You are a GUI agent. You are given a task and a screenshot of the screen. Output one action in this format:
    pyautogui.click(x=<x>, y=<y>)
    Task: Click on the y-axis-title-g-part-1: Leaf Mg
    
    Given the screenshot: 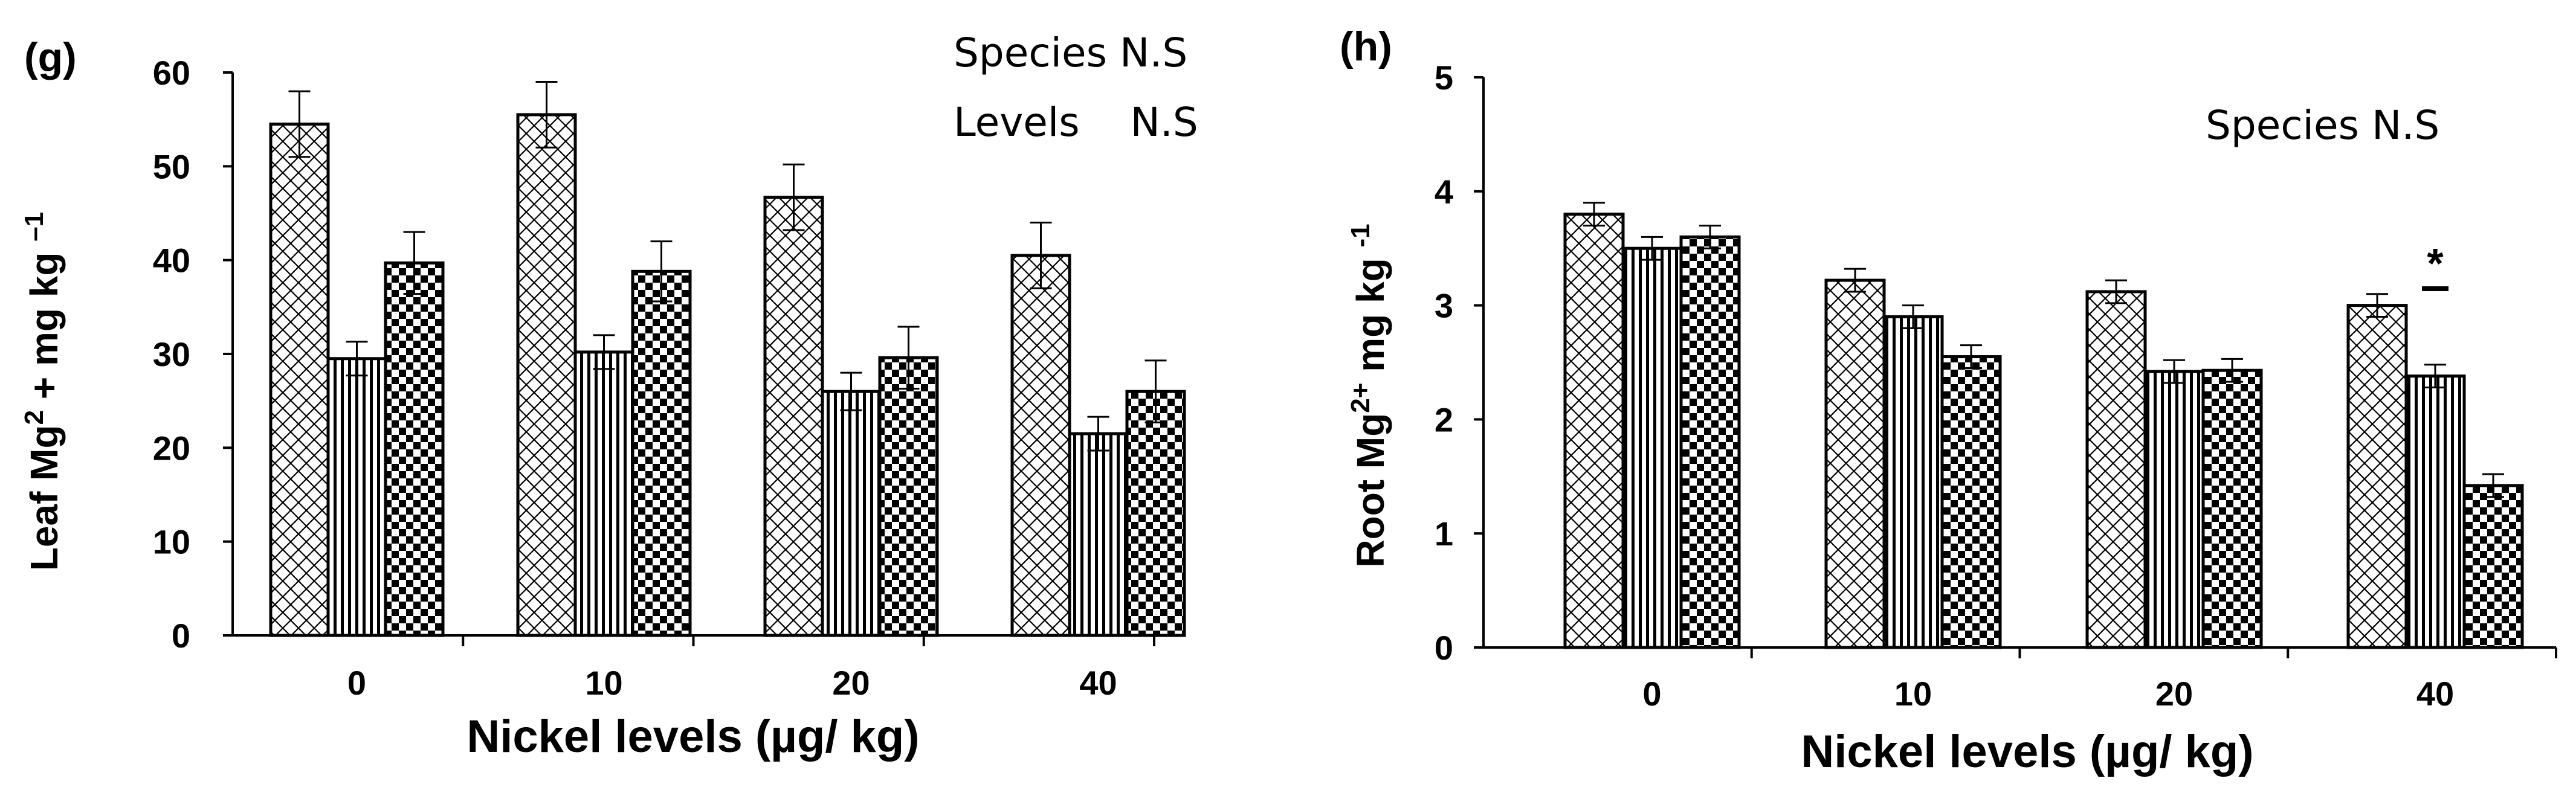 What is the action you would take?
    pyautogui.click(x=44, y=498)
    